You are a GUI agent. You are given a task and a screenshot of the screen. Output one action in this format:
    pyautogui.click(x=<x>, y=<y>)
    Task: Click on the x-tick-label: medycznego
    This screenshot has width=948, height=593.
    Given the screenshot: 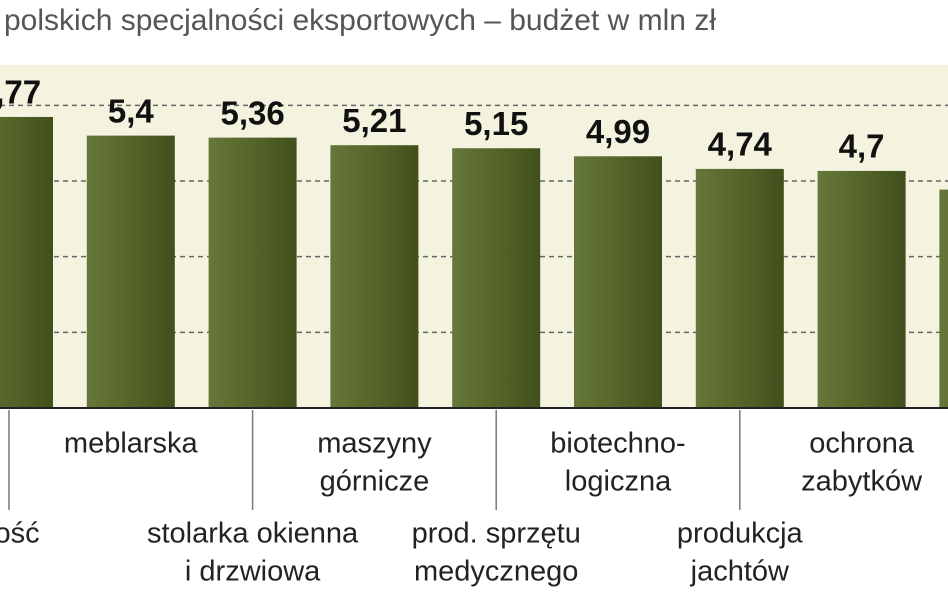 What is the action you would take?
    pyautogui.click(x=496, y=572)
    